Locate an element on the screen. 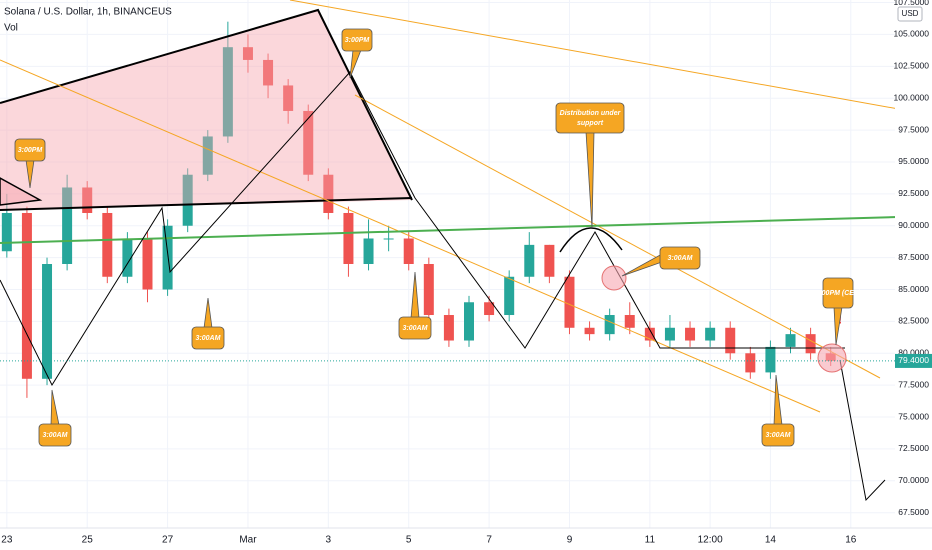  currency: USD is located at coordinates (910, 13).